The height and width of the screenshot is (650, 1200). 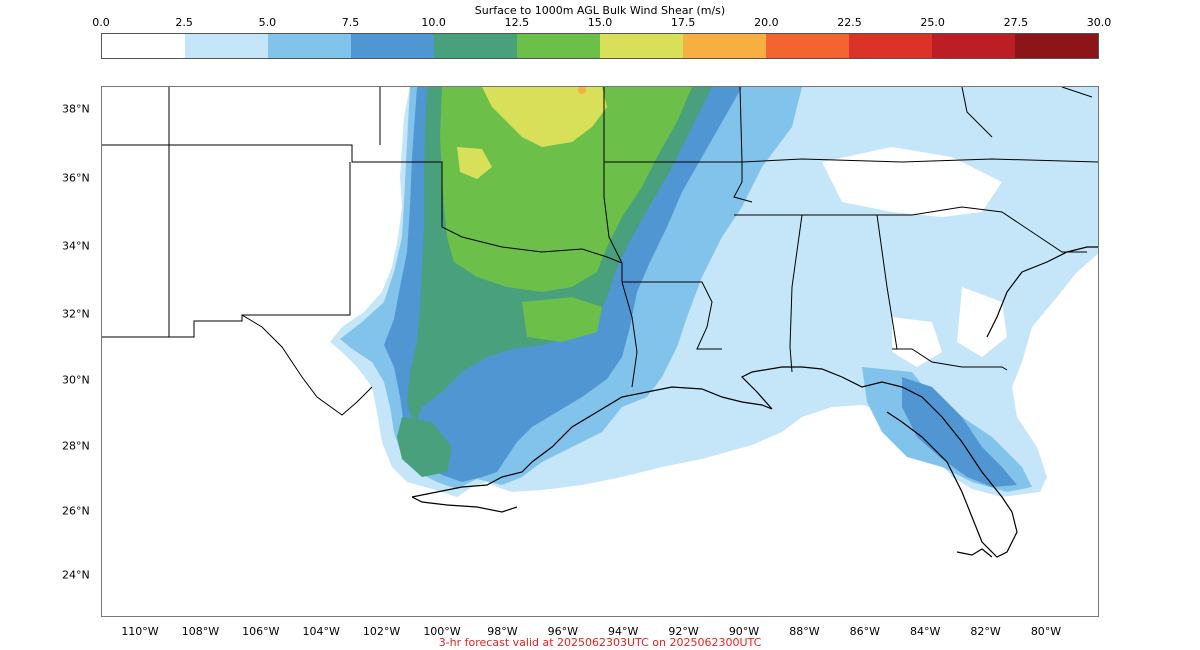 What do you see at coordinates (517, 22) in the screenshot?
I see `colorbar-tick-label: 12.5` at bounding box center [517, 22].